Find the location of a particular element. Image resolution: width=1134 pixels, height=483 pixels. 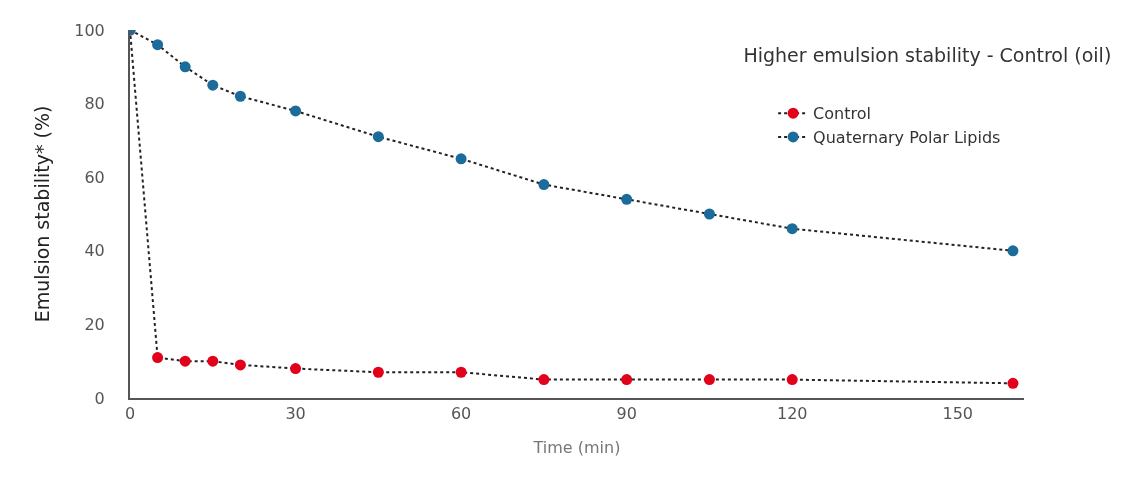

legend-label: Control is located at coordinates (842, 114).